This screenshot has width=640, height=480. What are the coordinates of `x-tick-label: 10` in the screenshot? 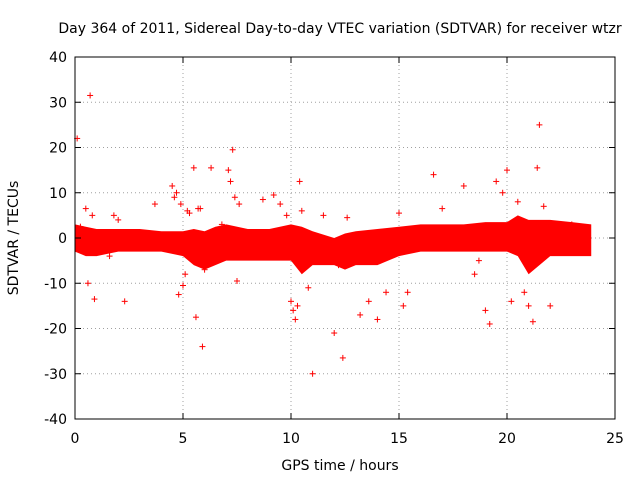 It's located at (291, 439).